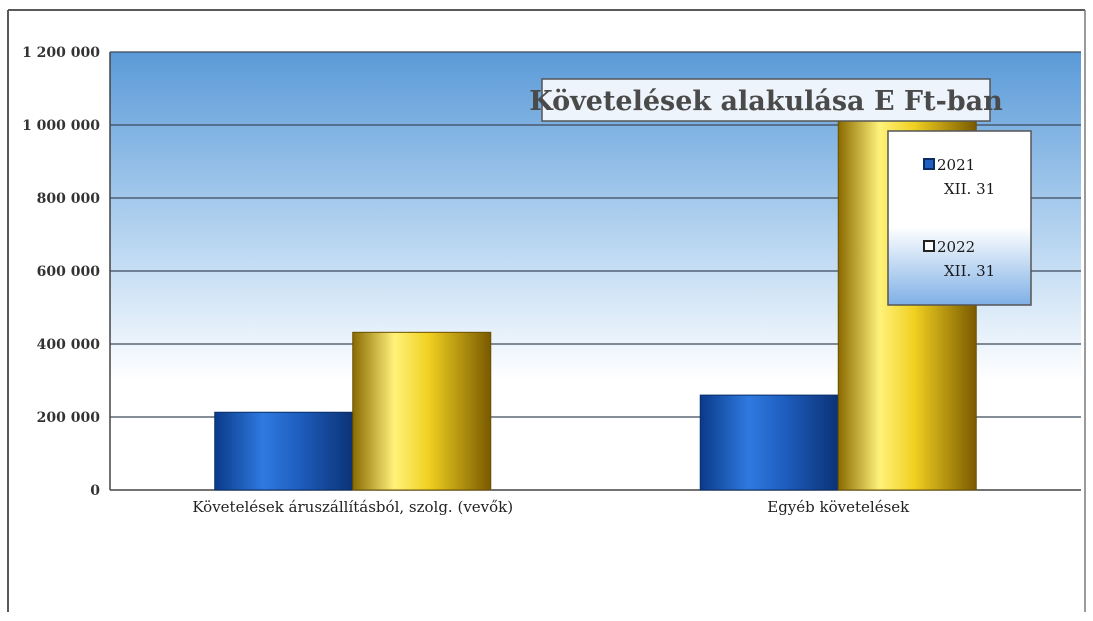 The height and width of the screenshot is (621, 1093). What do you see at coordinates (956, 165) in the screenshot?
I see `legend-label: 2021` at bounding box center [956, 165].